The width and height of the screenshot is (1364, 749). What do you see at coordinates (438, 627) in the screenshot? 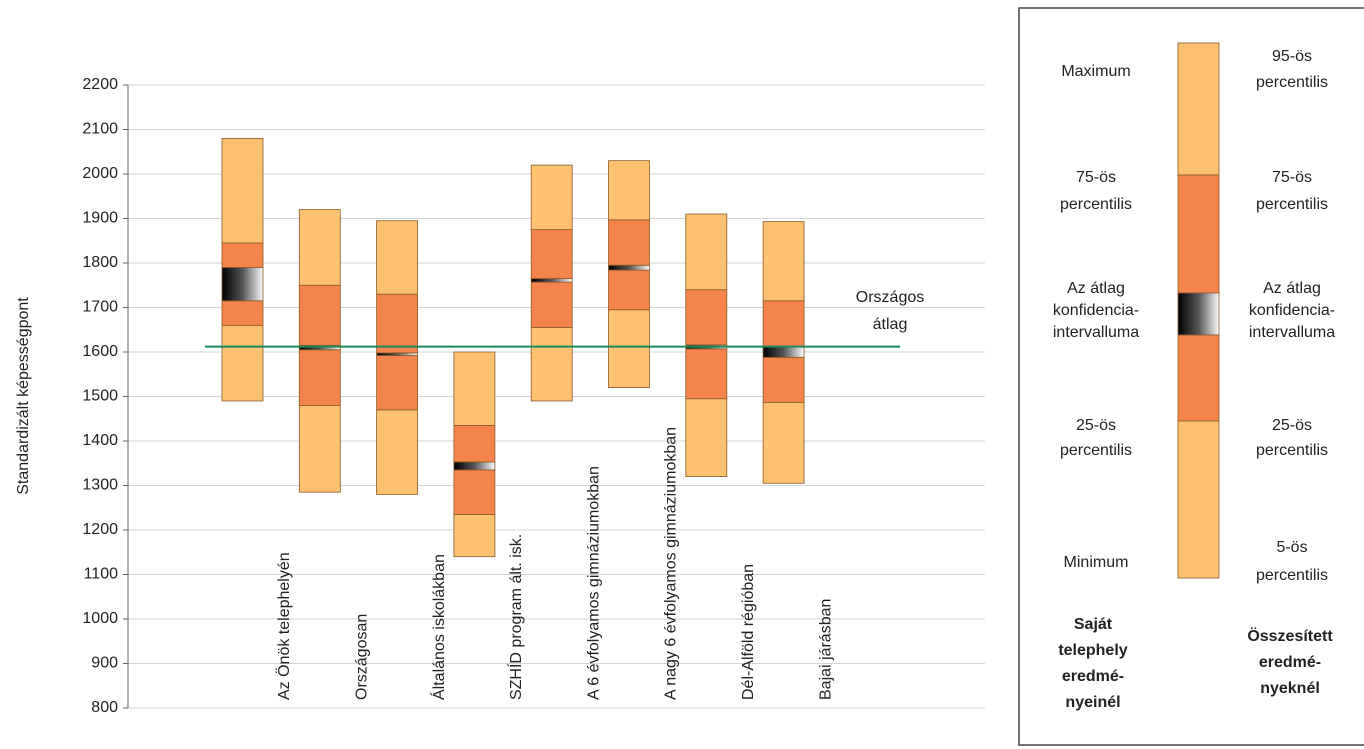
I see `x-tick-label: Általános iskolákban` at bounding box center [438, 627].